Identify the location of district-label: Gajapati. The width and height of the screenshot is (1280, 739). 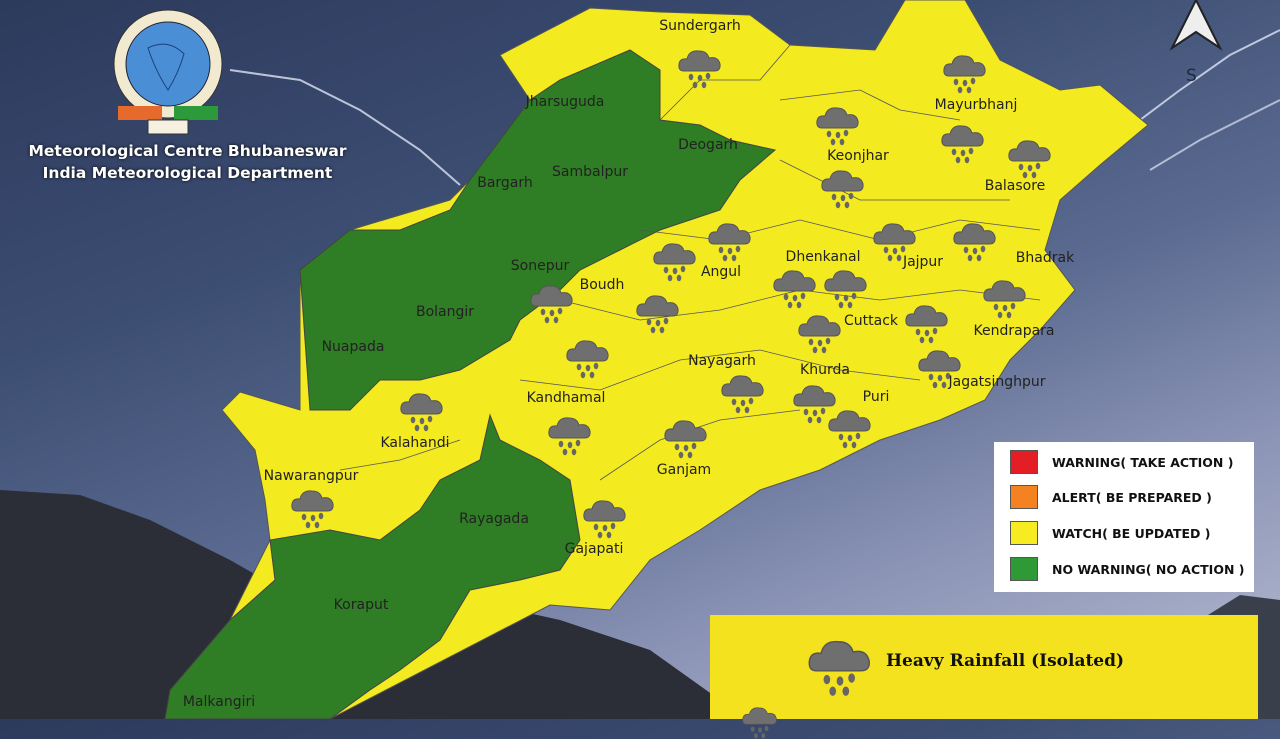
(594, 549).